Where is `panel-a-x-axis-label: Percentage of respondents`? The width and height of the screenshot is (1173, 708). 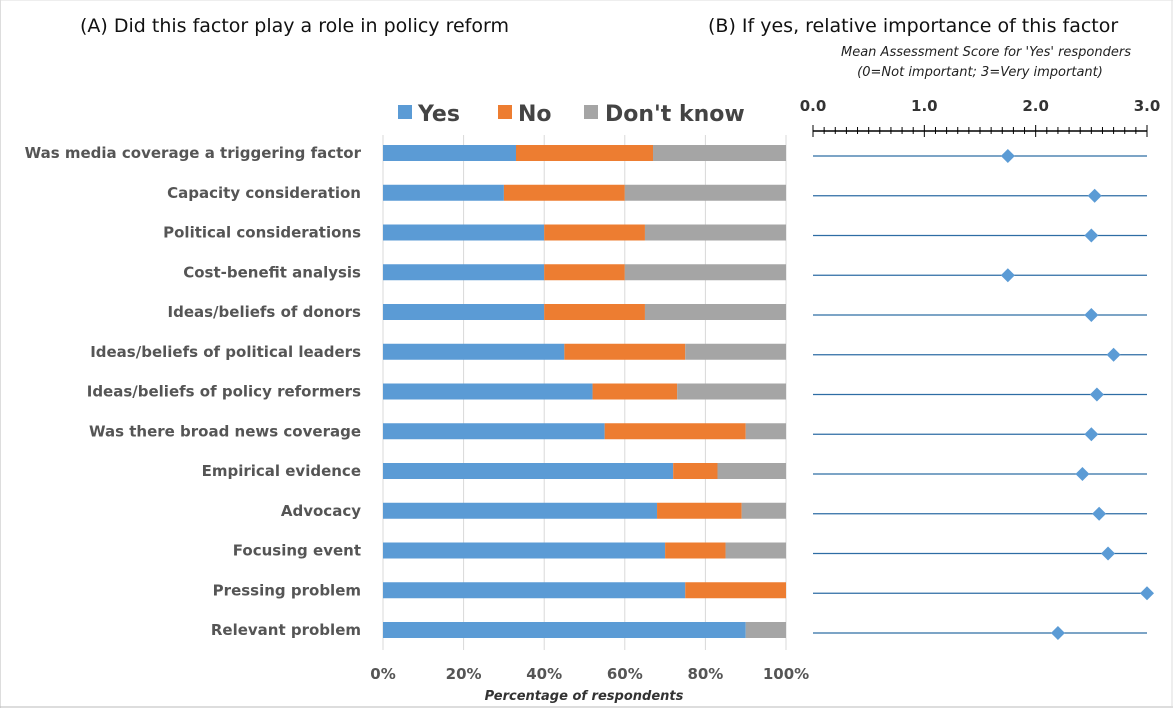
panel-a-x-axis-label: Percentage of respondents is located at coordinates (584, 696).